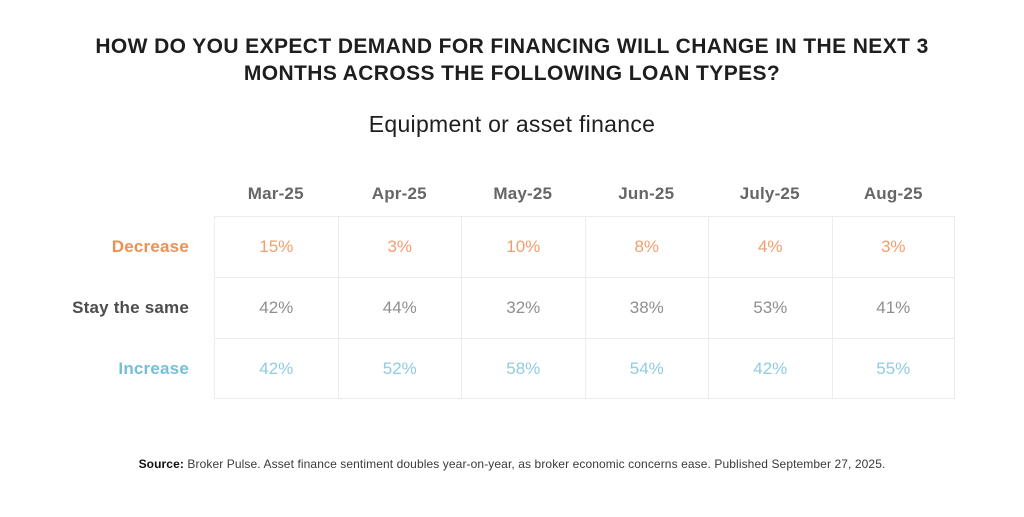  I want to click on table-corner-cell, so click(107, 194).